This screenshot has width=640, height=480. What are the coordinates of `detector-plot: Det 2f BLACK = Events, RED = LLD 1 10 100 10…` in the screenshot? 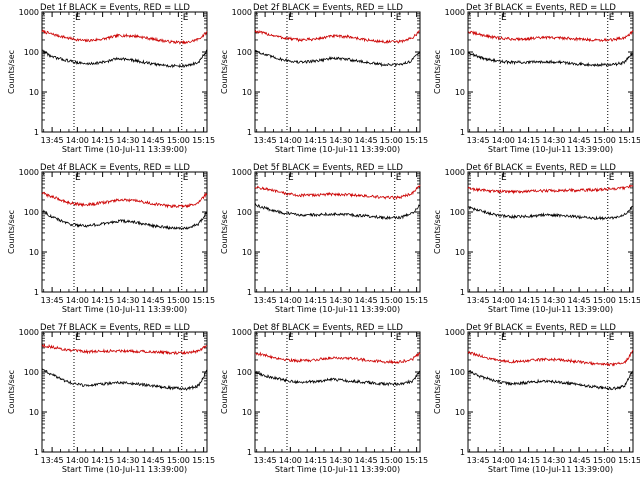 It's located at (324, 78).